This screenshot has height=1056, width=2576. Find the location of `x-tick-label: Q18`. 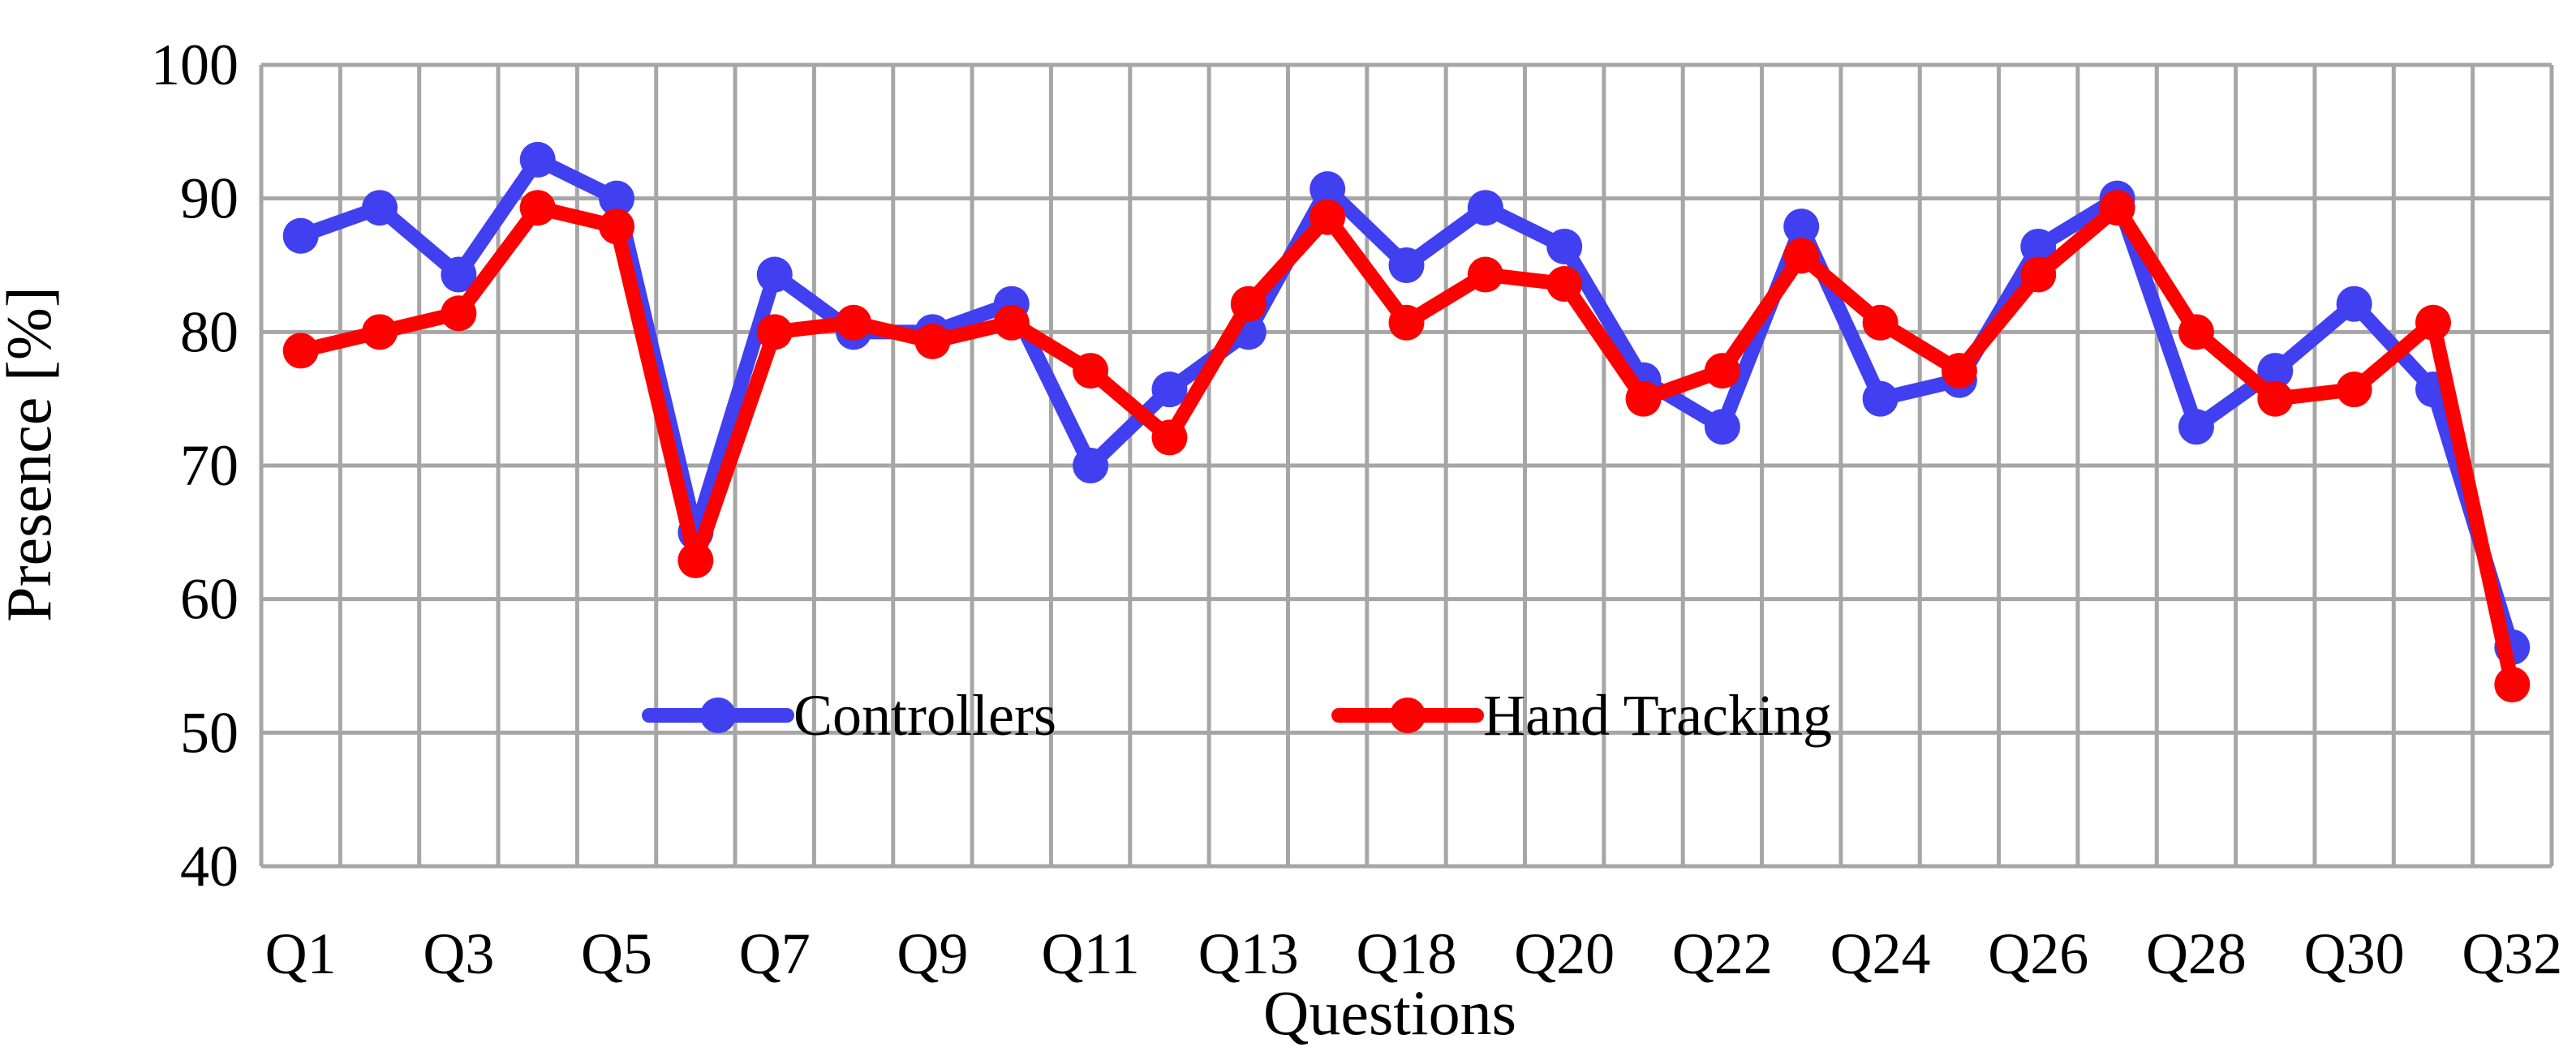

x-tick-label: Q18 is located at coordinates (1407, 953).